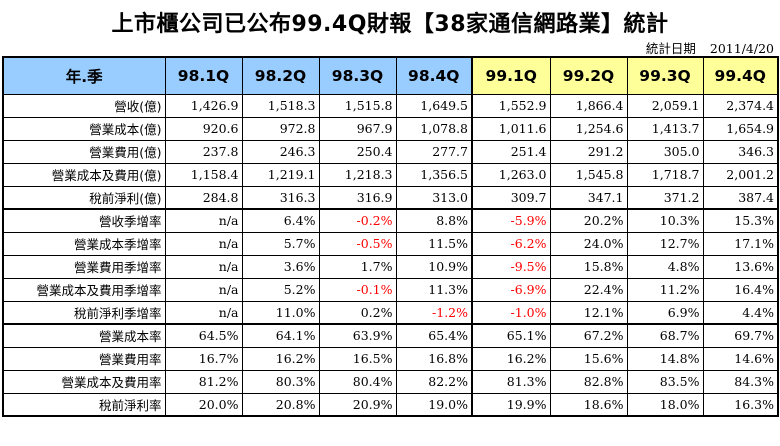  What do you see at coordinates (434, 75) in the screenshot?
I see `quarter-header: 98.4Q` at bounding box center [434, 75].